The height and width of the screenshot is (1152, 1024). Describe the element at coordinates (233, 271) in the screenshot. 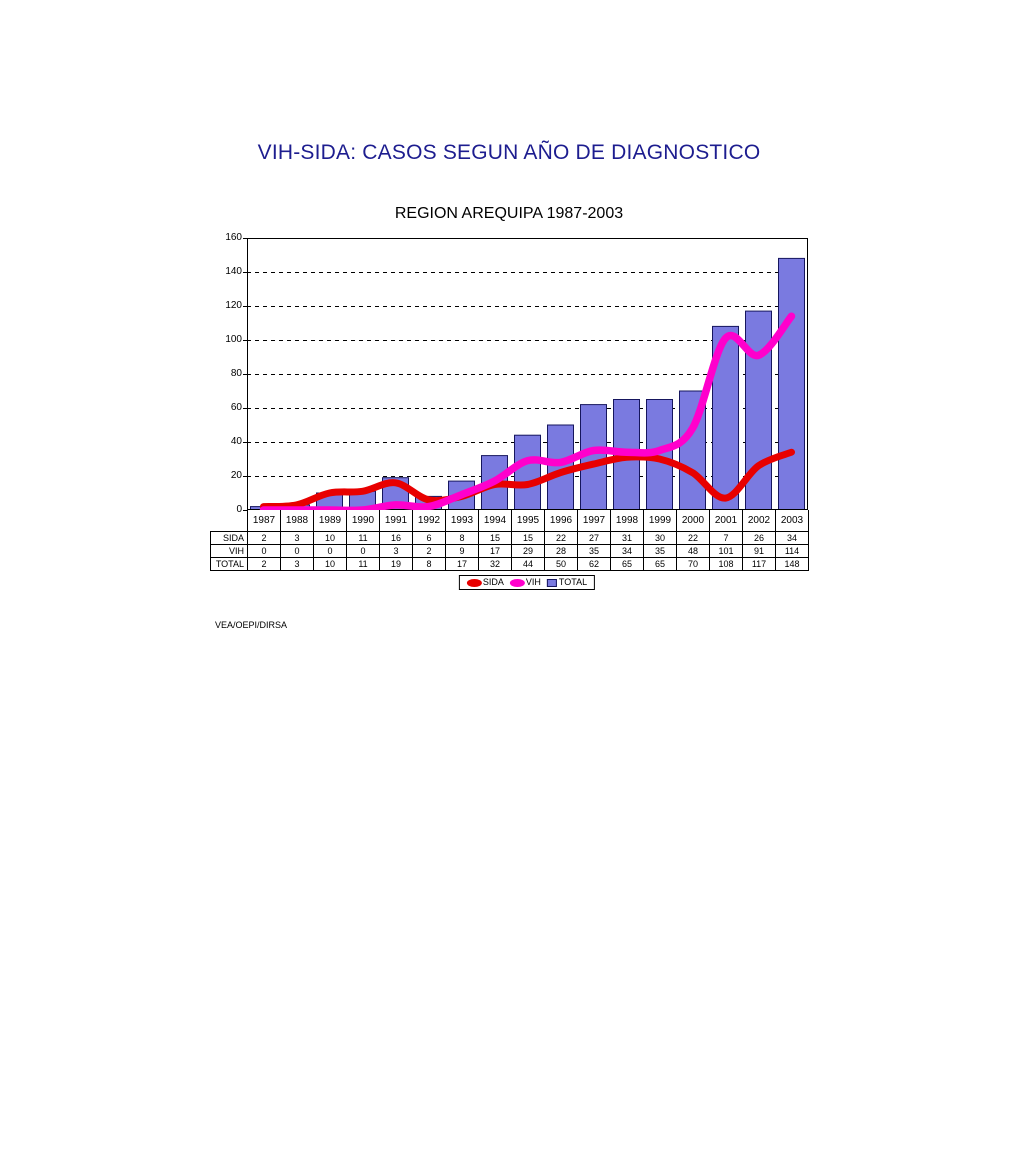

I see `y-axis-tick-label: 140` at that location.